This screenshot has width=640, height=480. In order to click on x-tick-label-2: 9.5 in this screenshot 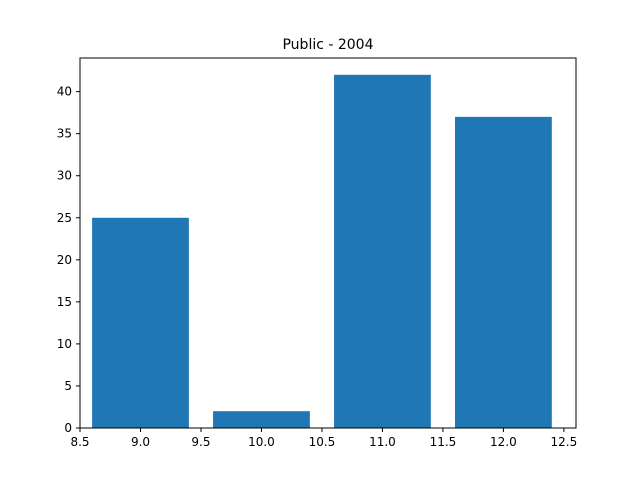, I will do `click(200, 442)`.